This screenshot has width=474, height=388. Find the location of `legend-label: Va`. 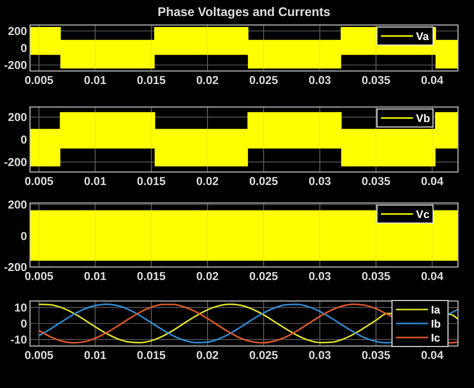

legend-label: Va is located at coordinates (423, 37).